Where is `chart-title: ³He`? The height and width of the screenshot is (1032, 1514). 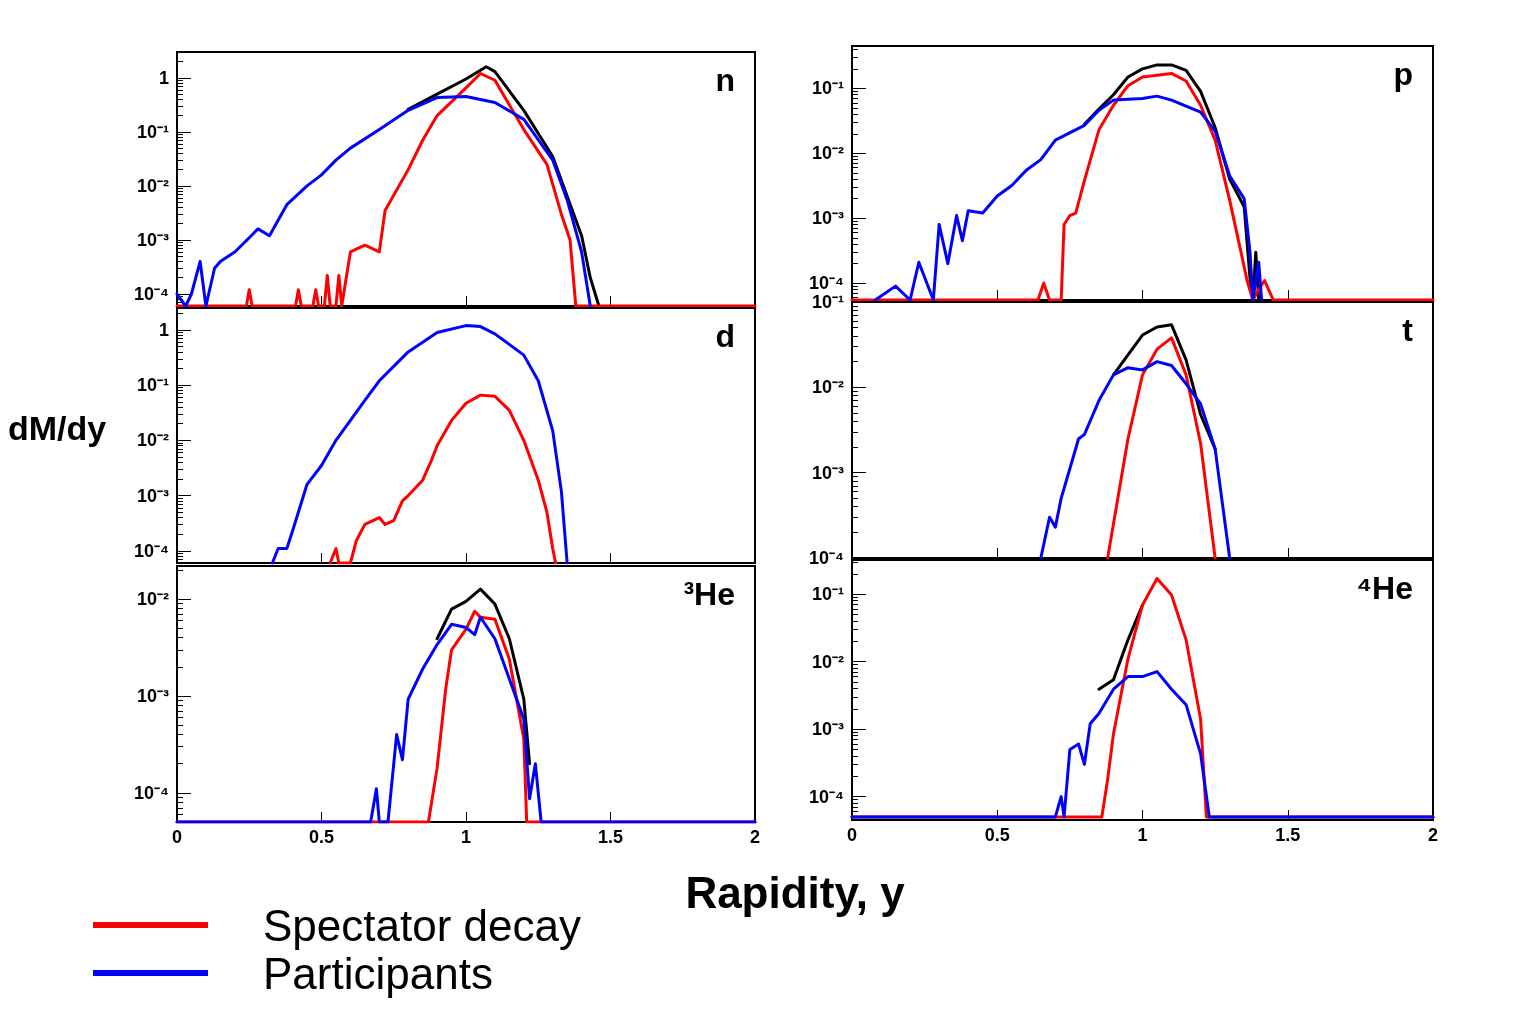 chart-title: ³He is located at coordinates (709, 594).